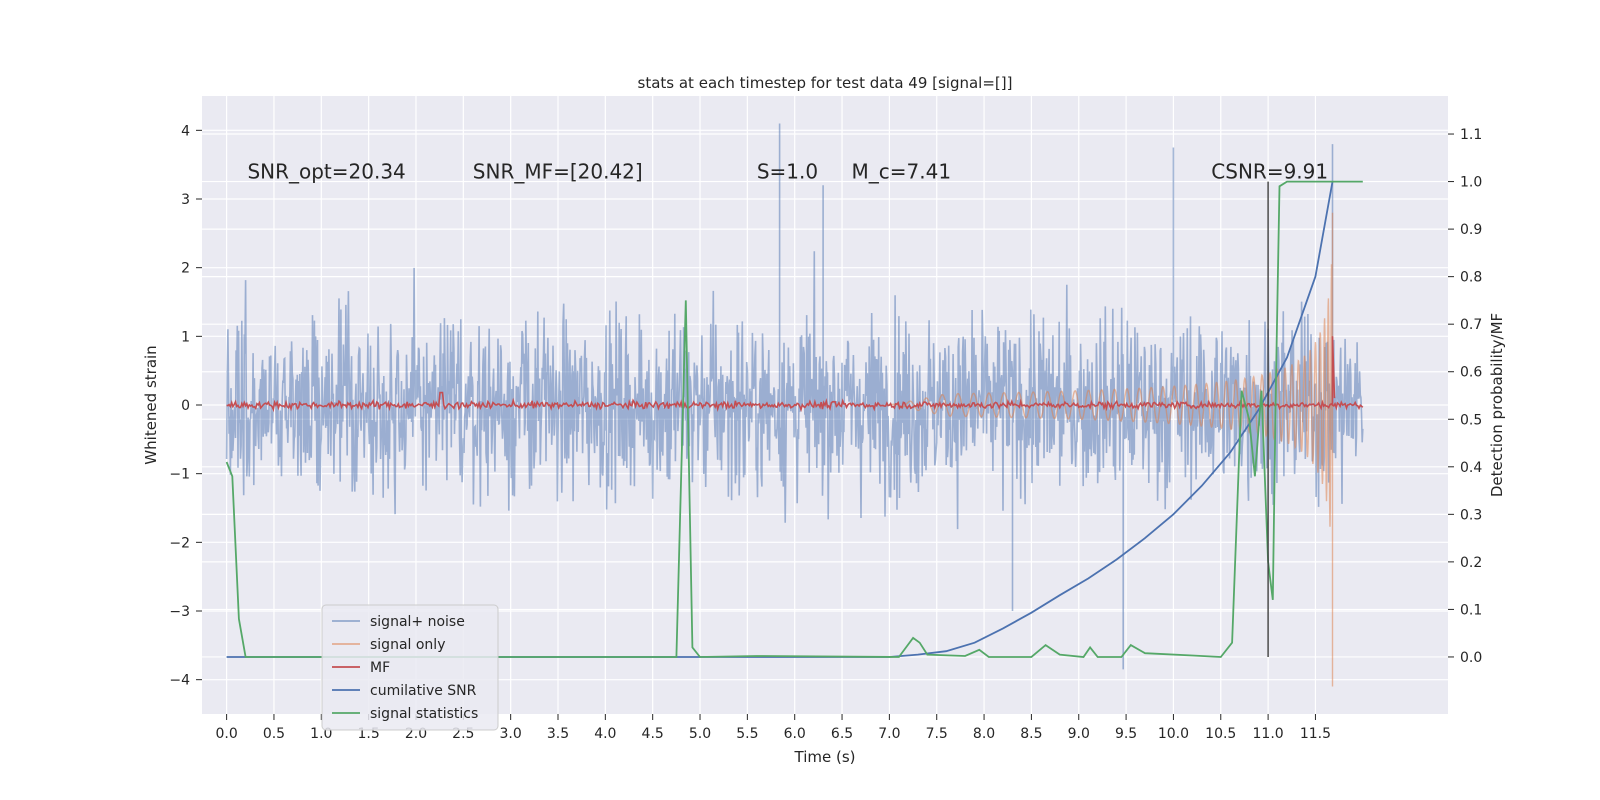  What do you see at coordinates (1471, 230) in the screenshot?
I see `y2-tick-label: 0.9` at bounding box center [1471, 230].